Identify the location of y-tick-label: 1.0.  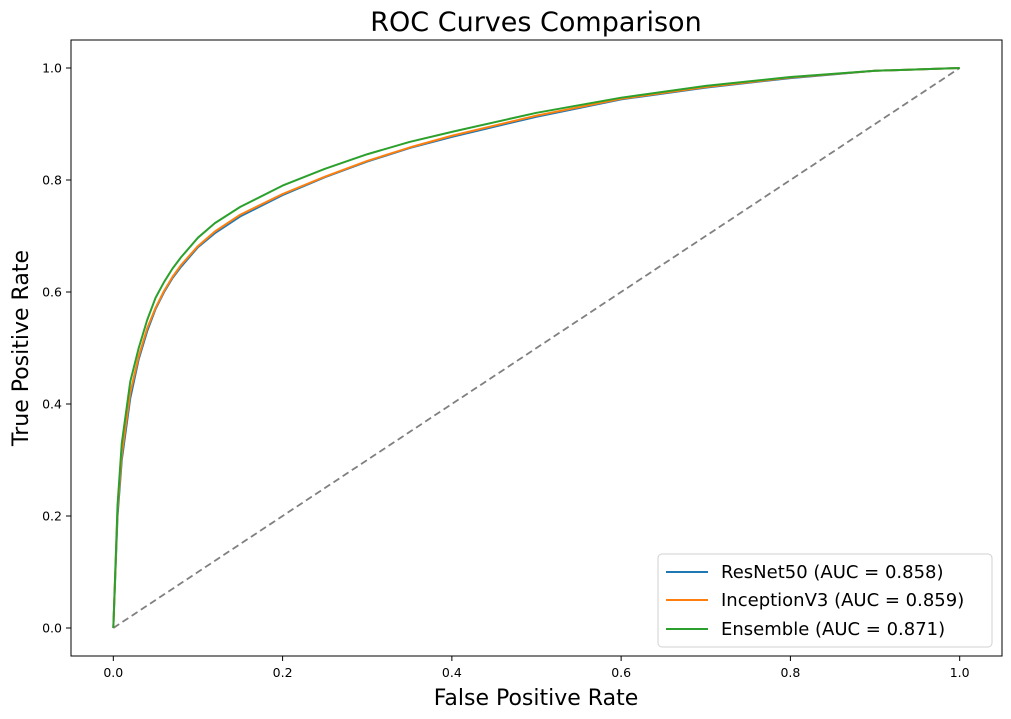
(52, 68).